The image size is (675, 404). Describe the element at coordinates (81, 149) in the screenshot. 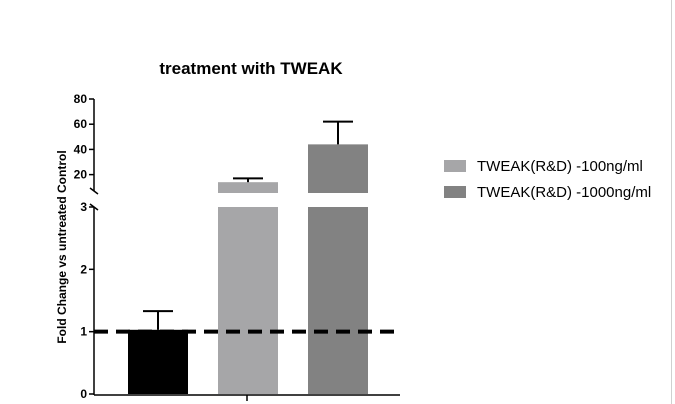

I see `y-tick-label: 40` at that location.